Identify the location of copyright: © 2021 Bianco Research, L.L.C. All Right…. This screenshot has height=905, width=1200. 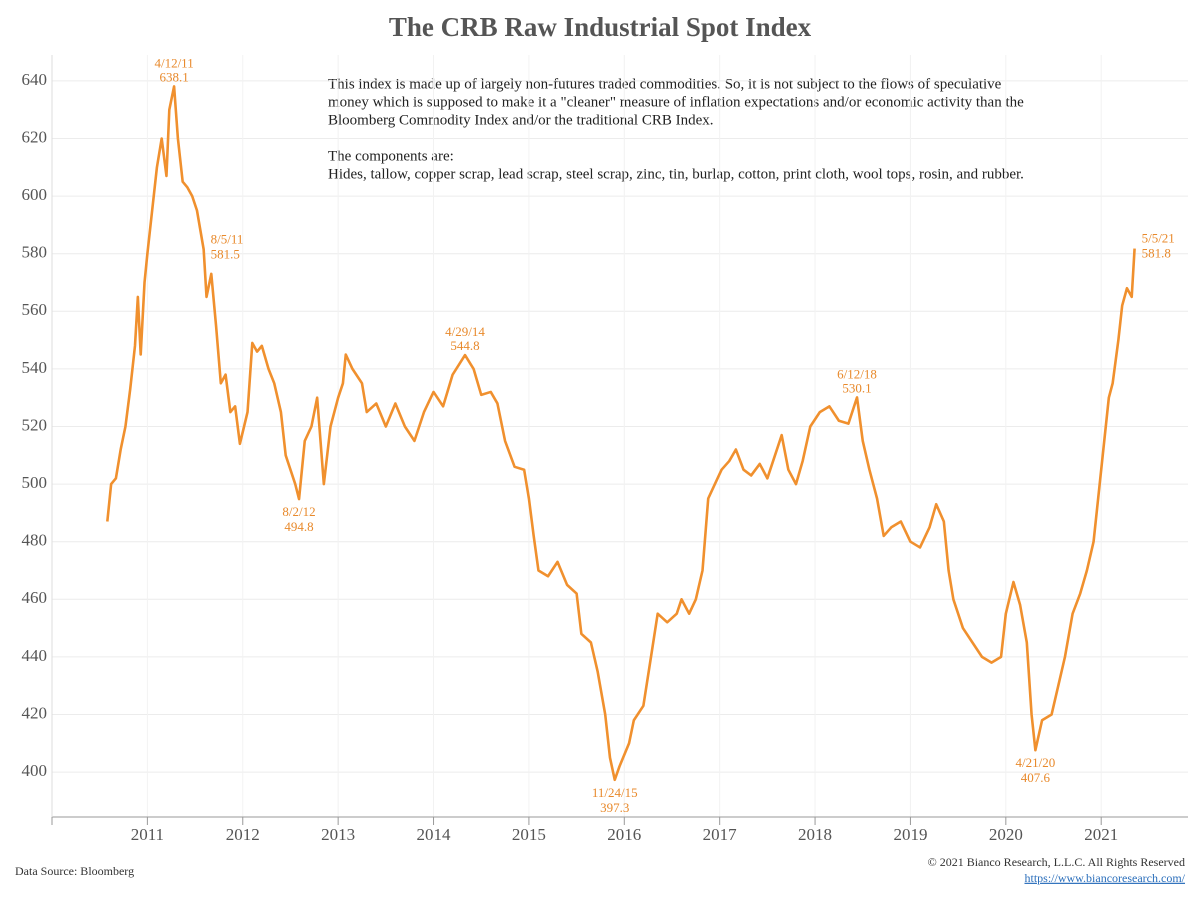
(1056, 862).